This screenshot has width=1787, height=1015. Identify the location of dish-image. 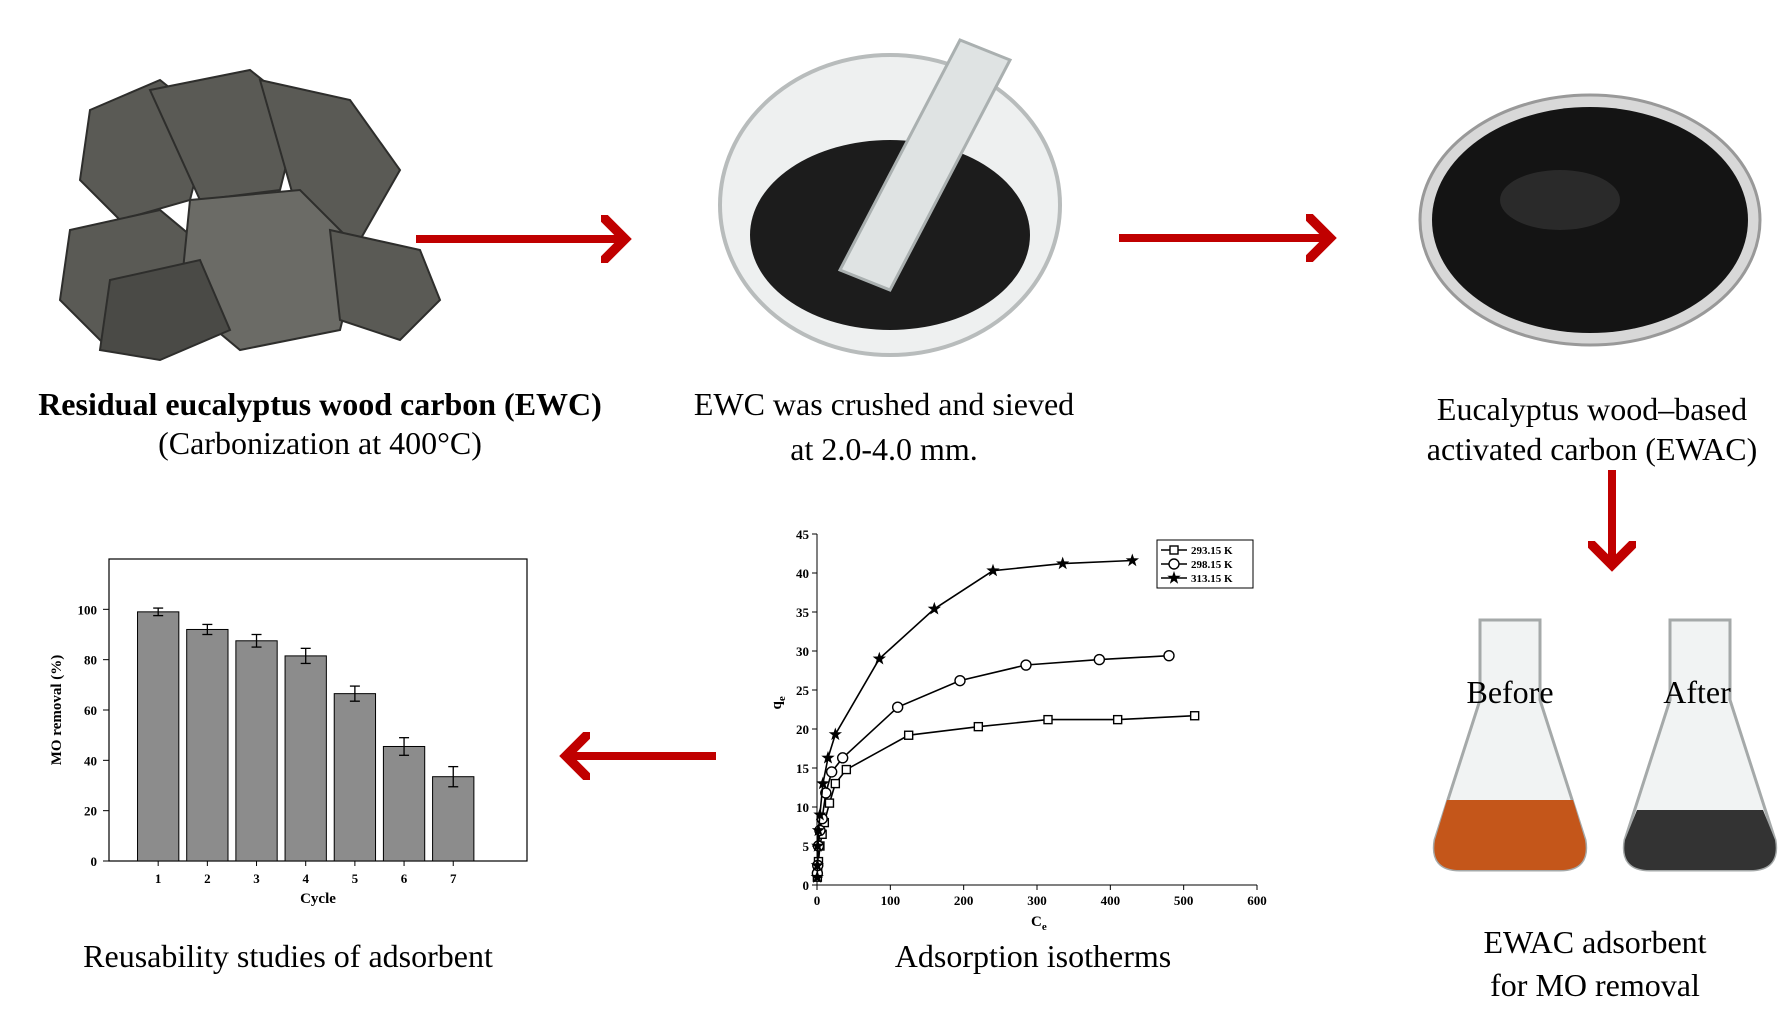
(1590, 220).